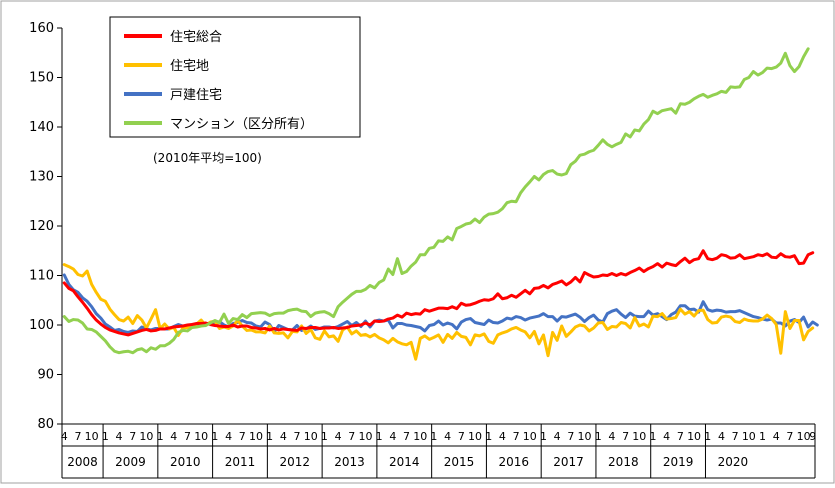  Describe the element at coordinates (733, 462) in the screenshot. I see `year-label: 2020` at that location.